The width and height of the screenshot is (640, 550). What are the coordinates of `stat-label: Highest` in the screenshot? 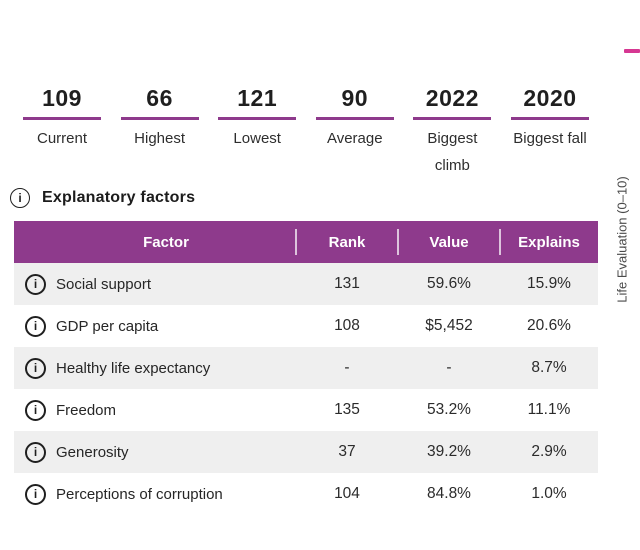 It's located at (160, 138).